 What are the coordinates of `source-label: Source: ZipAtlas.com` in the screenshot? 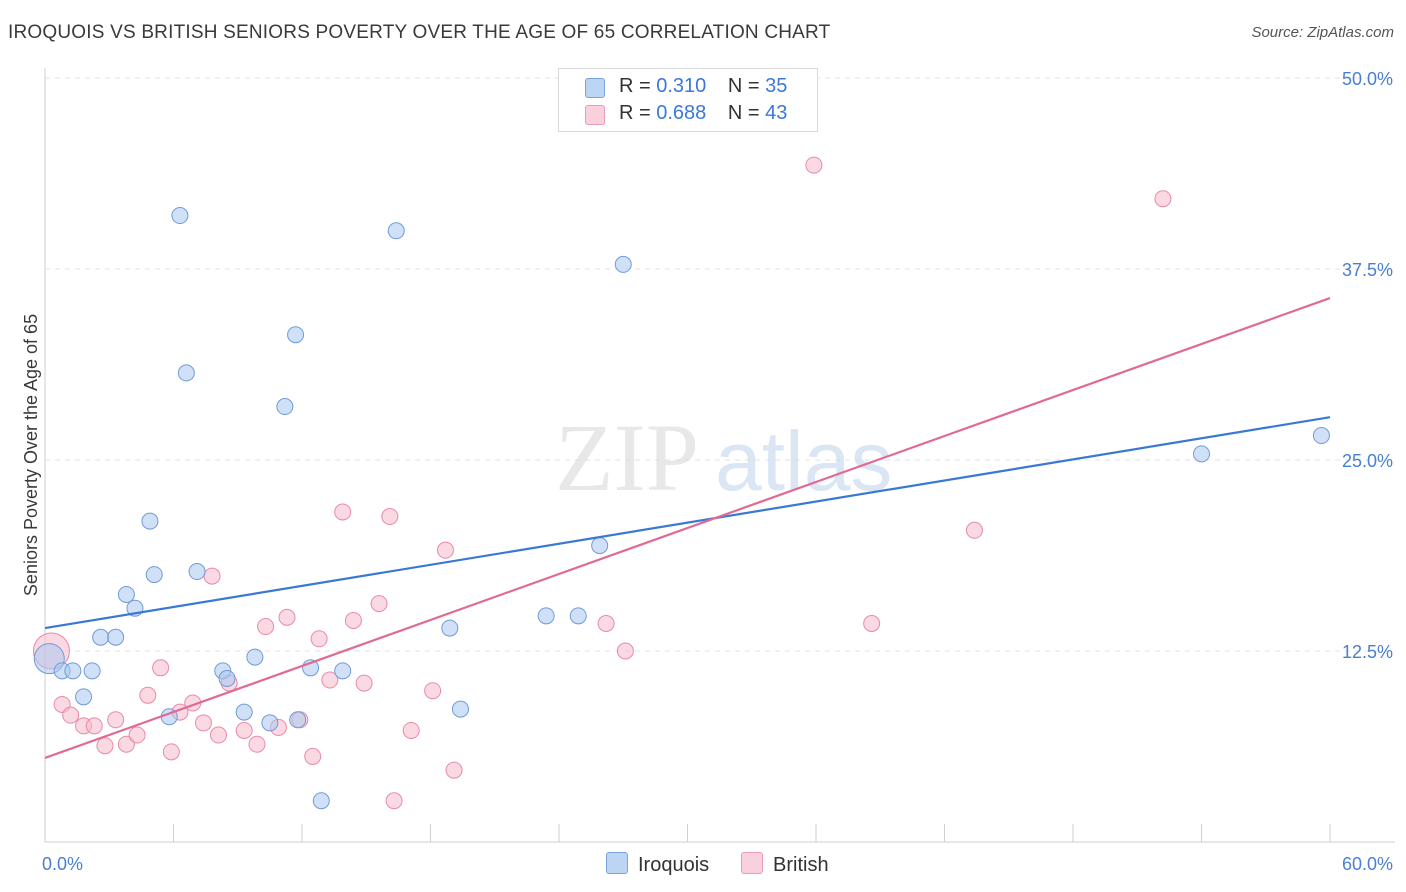 It's located at (1322, 32).